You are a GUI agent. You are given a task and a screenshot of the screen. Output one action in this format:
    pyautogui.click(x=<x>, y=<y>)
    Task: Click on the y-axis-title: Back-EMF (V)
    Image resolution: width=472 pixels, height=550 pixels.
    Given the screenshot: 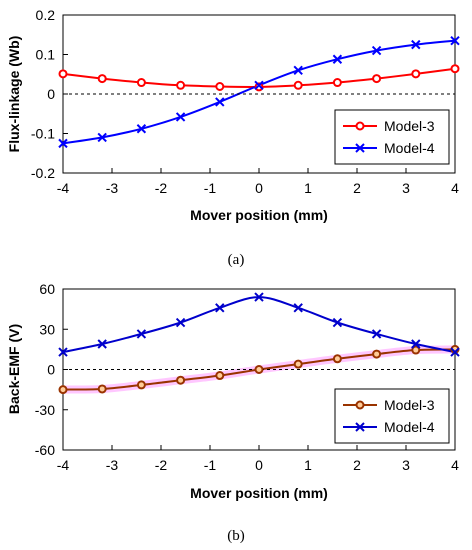 What is the action you would take?
    pyautogui.click(x=14, y=369)
    